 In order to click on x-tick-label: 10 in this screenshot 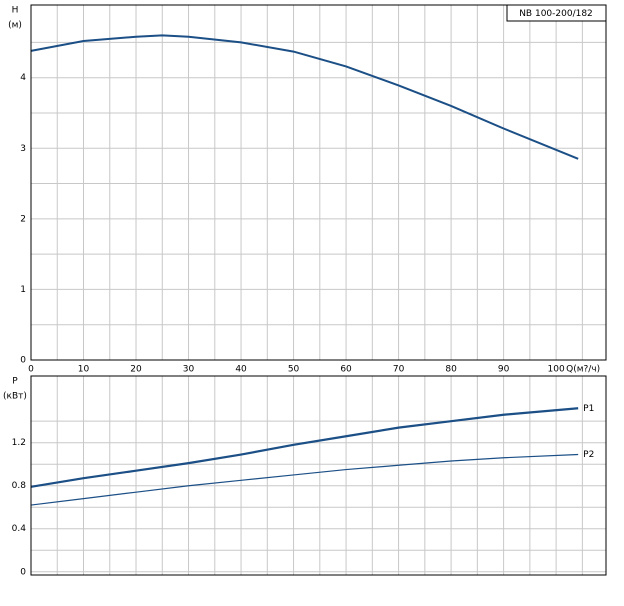, I will do `click(84, 370)`.